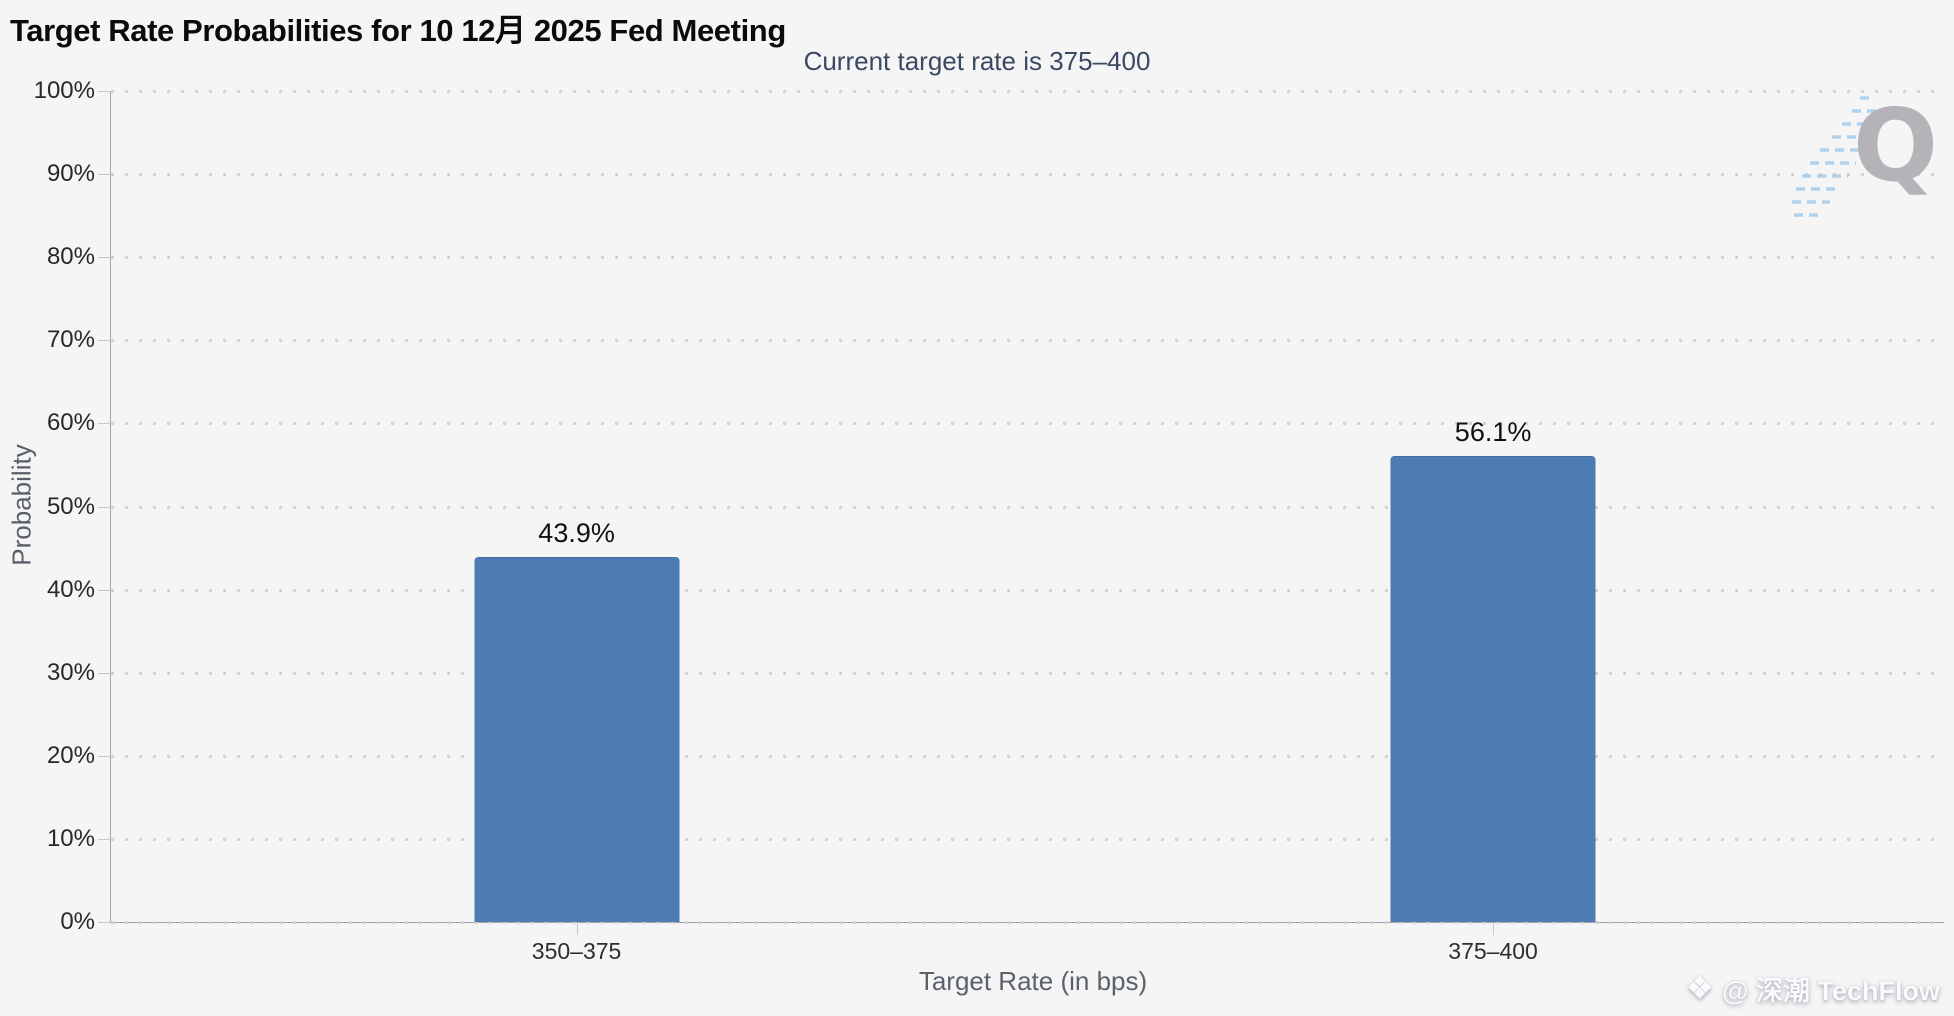  Describe the element at coordinates (576, 533) in the screenshot. I see `bar-value-label: 43.9%` at that location.